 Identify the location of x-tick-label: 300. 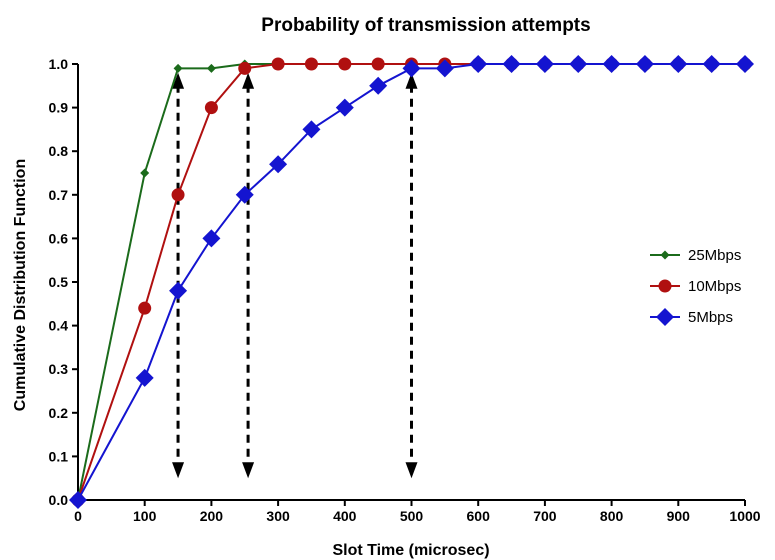
(278, 516).